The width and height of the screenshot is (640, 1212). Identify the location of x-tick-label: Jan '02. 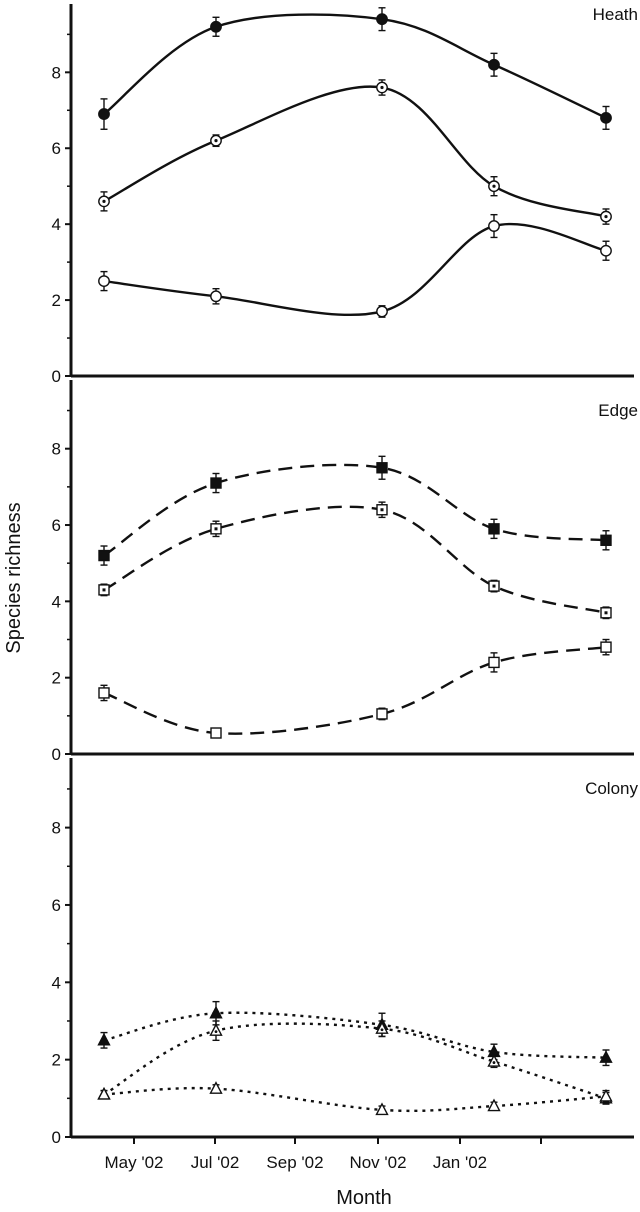
(460, 1162).